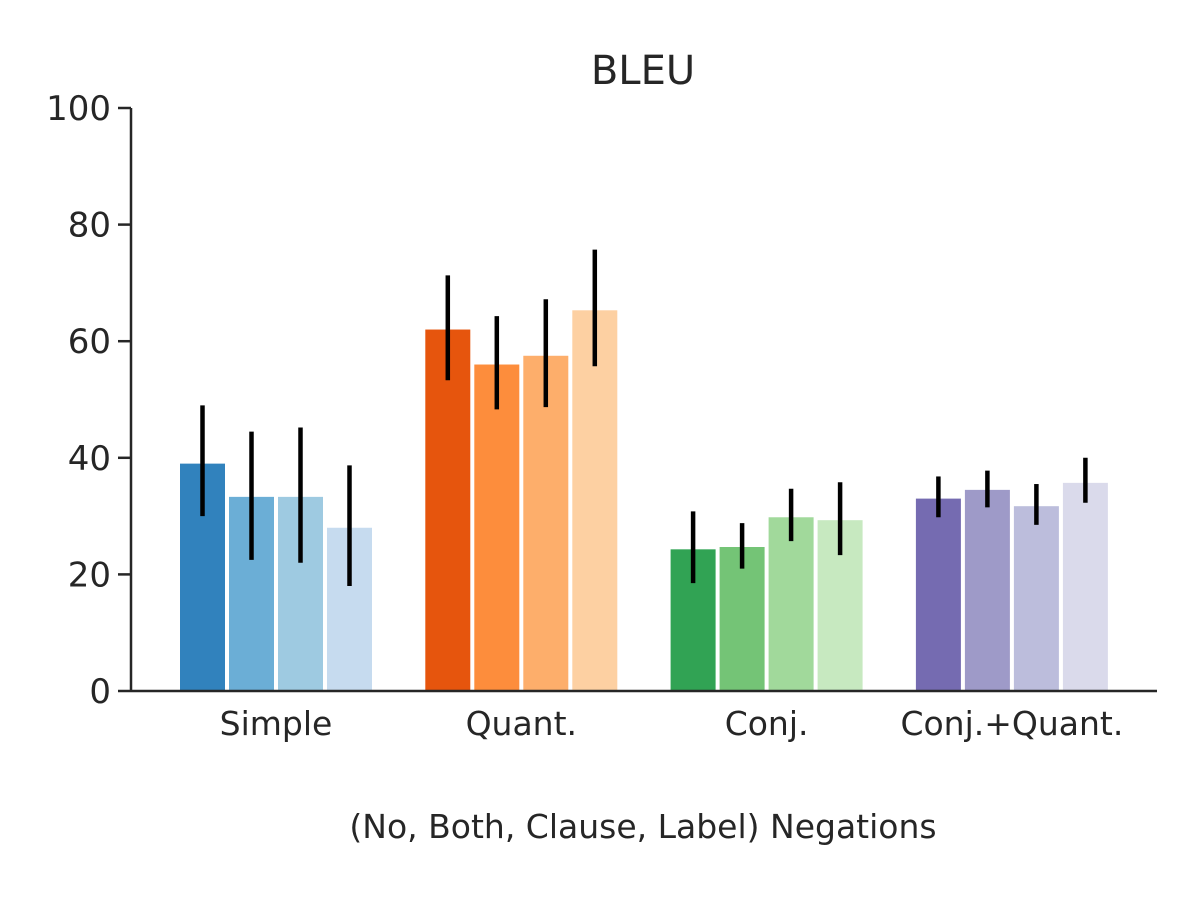 The image size is (1200, 900). I want to click on x-category-label: Conj., so click(767, 723).